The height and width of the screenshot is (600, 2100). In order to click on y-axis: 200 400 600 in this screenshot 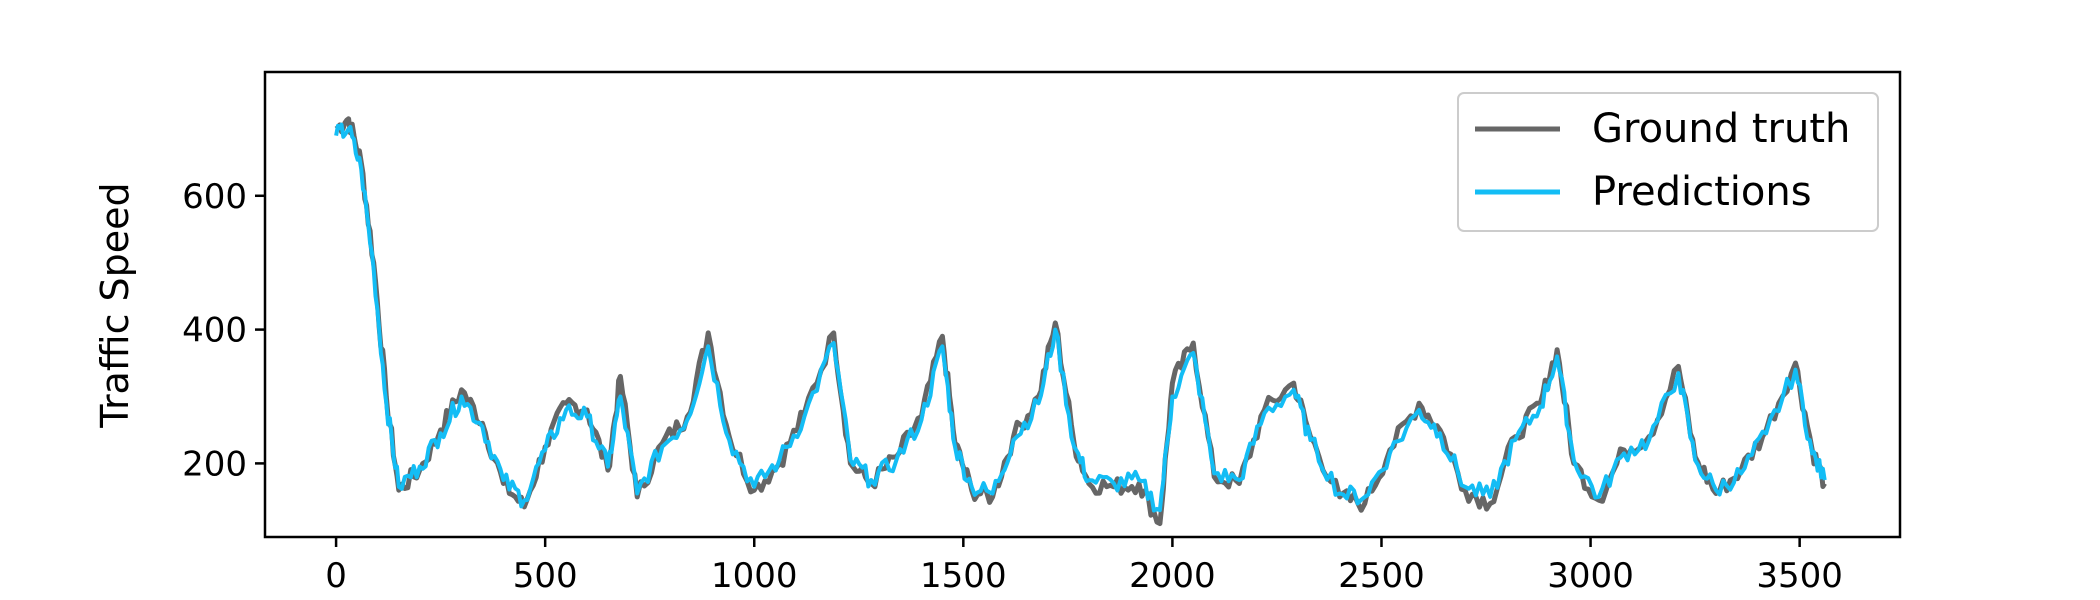, I will do `click(223, 330)`.